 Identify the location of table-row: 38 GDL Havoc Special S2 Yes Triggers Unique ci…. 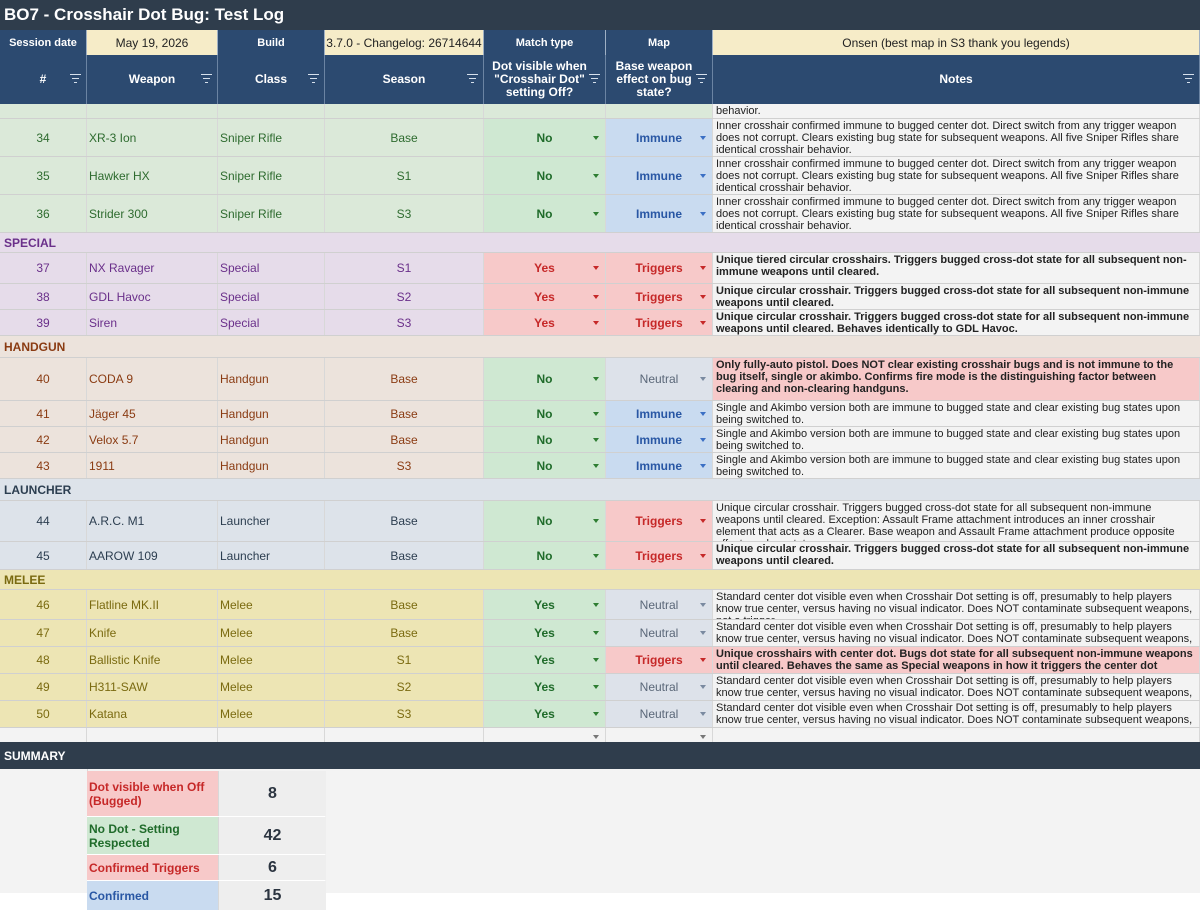
(600, 297).